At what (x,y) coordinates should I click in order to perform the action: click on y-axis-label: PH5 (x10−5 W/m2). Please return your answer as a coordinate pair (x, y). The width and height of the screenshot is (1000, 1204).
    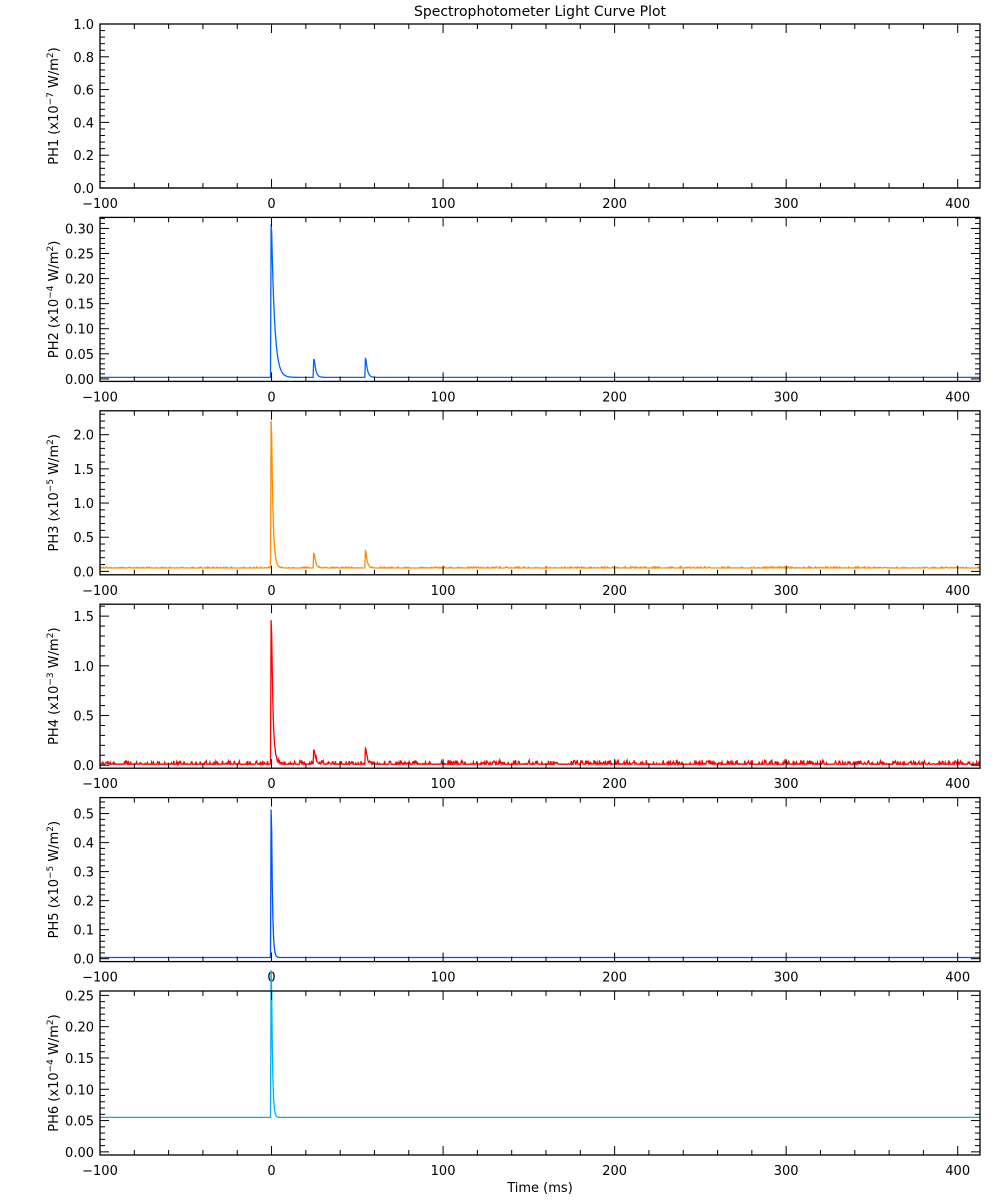
    Looking at the image, I should click on (54, 879).